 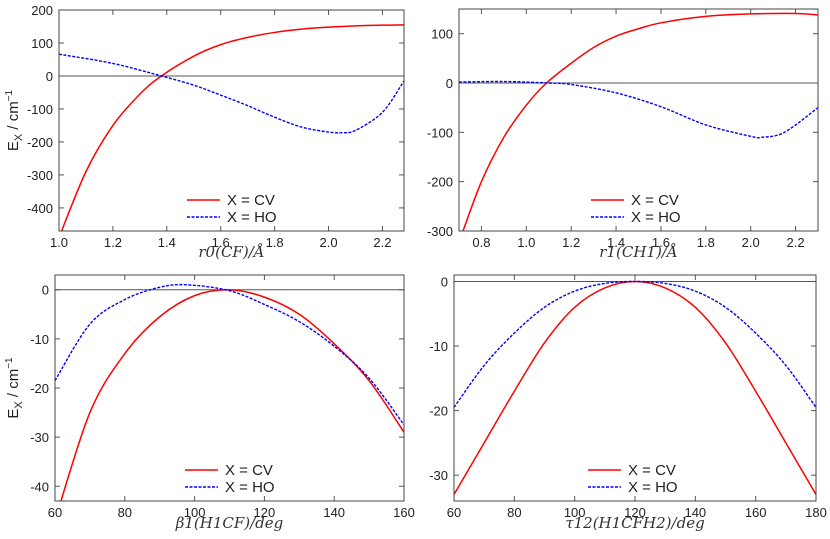 I want to click on x-tick-label: 180, so click(x=816, y=512).